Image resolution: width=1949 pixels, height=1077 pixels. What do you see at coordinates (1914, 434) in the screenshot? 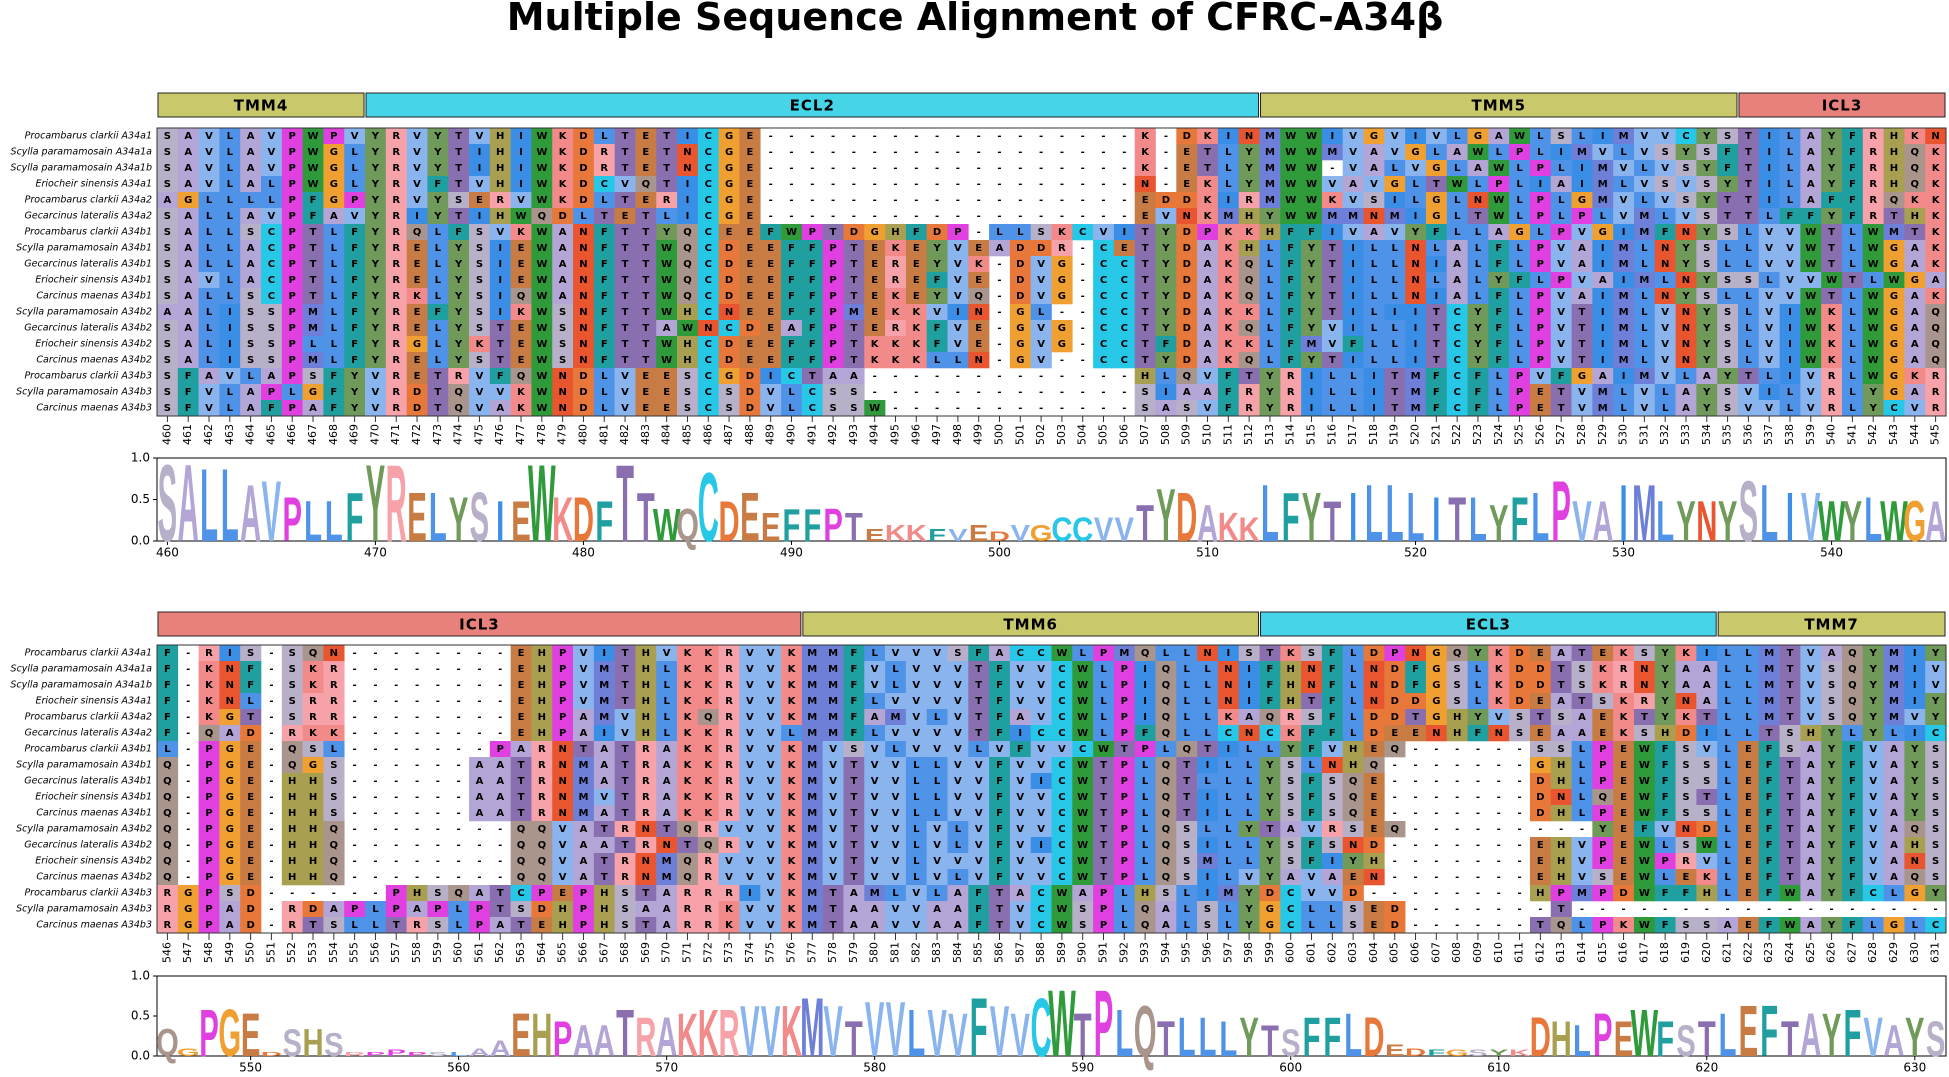
I see `position-label: 544` at bounding box center [1914, 434].